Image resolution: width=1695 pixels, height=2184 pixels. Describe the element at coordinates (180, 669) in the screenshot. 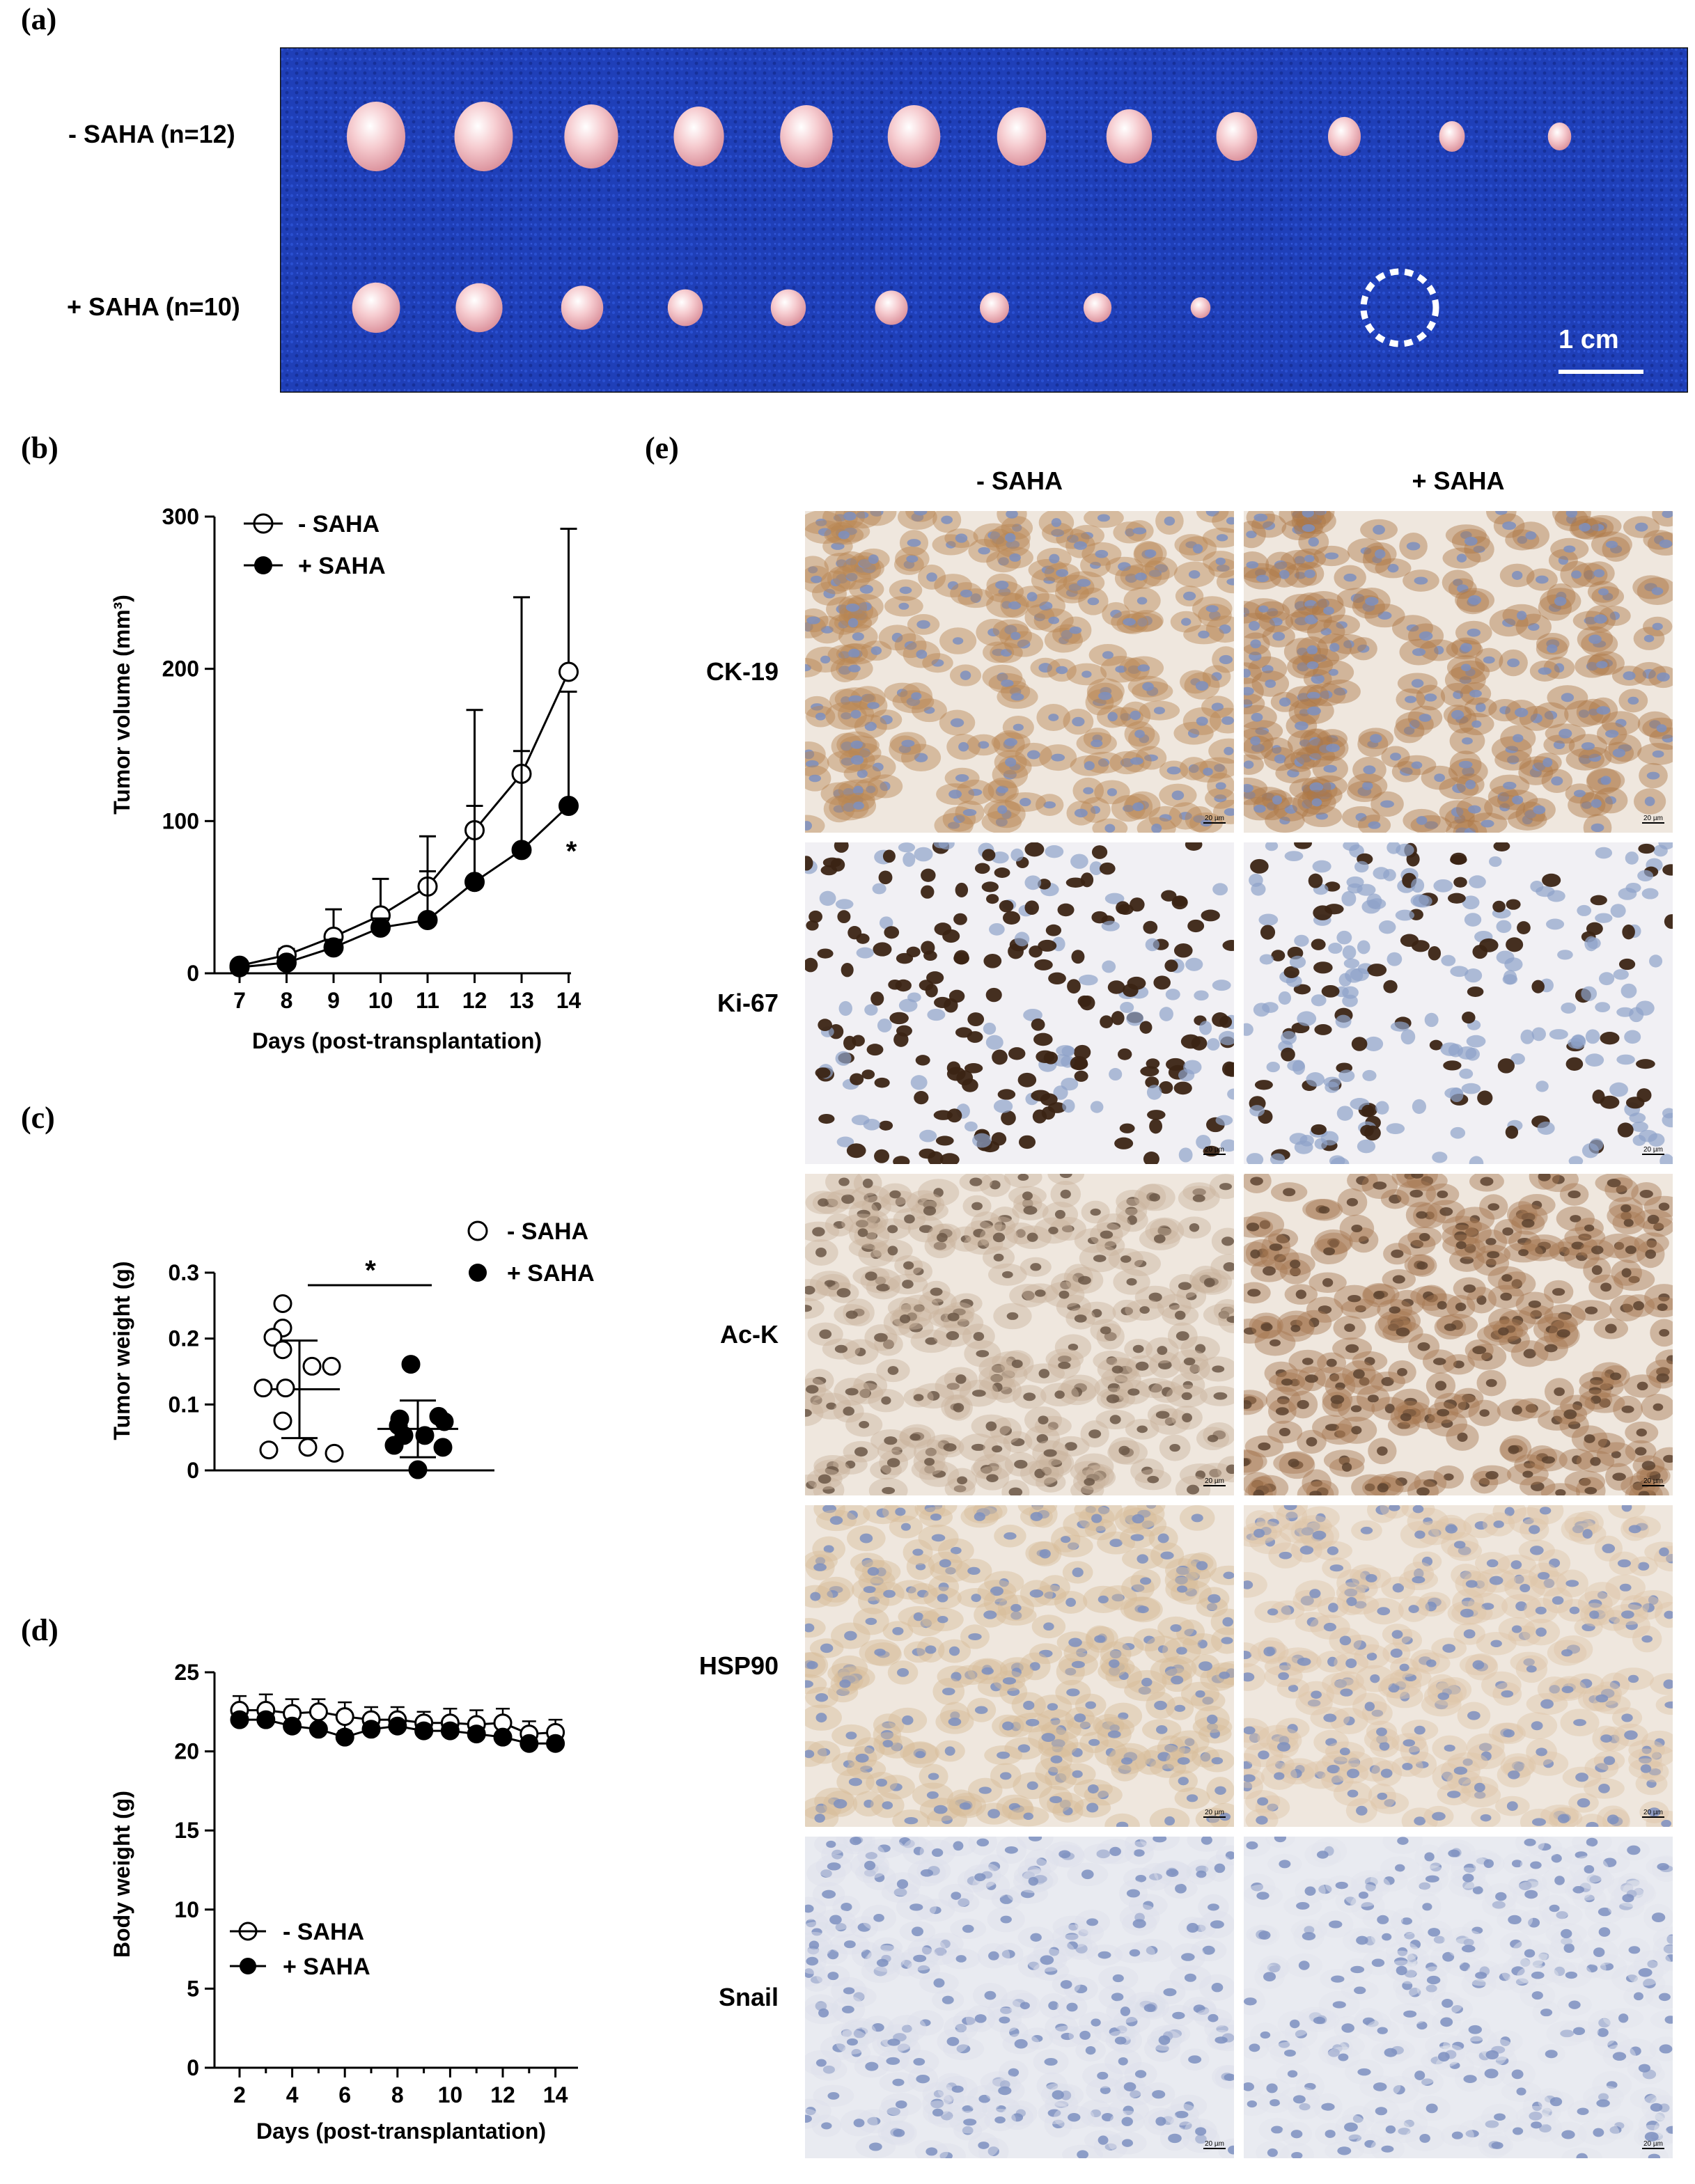

I see `chart-b-ytick-label: 200` at that location.